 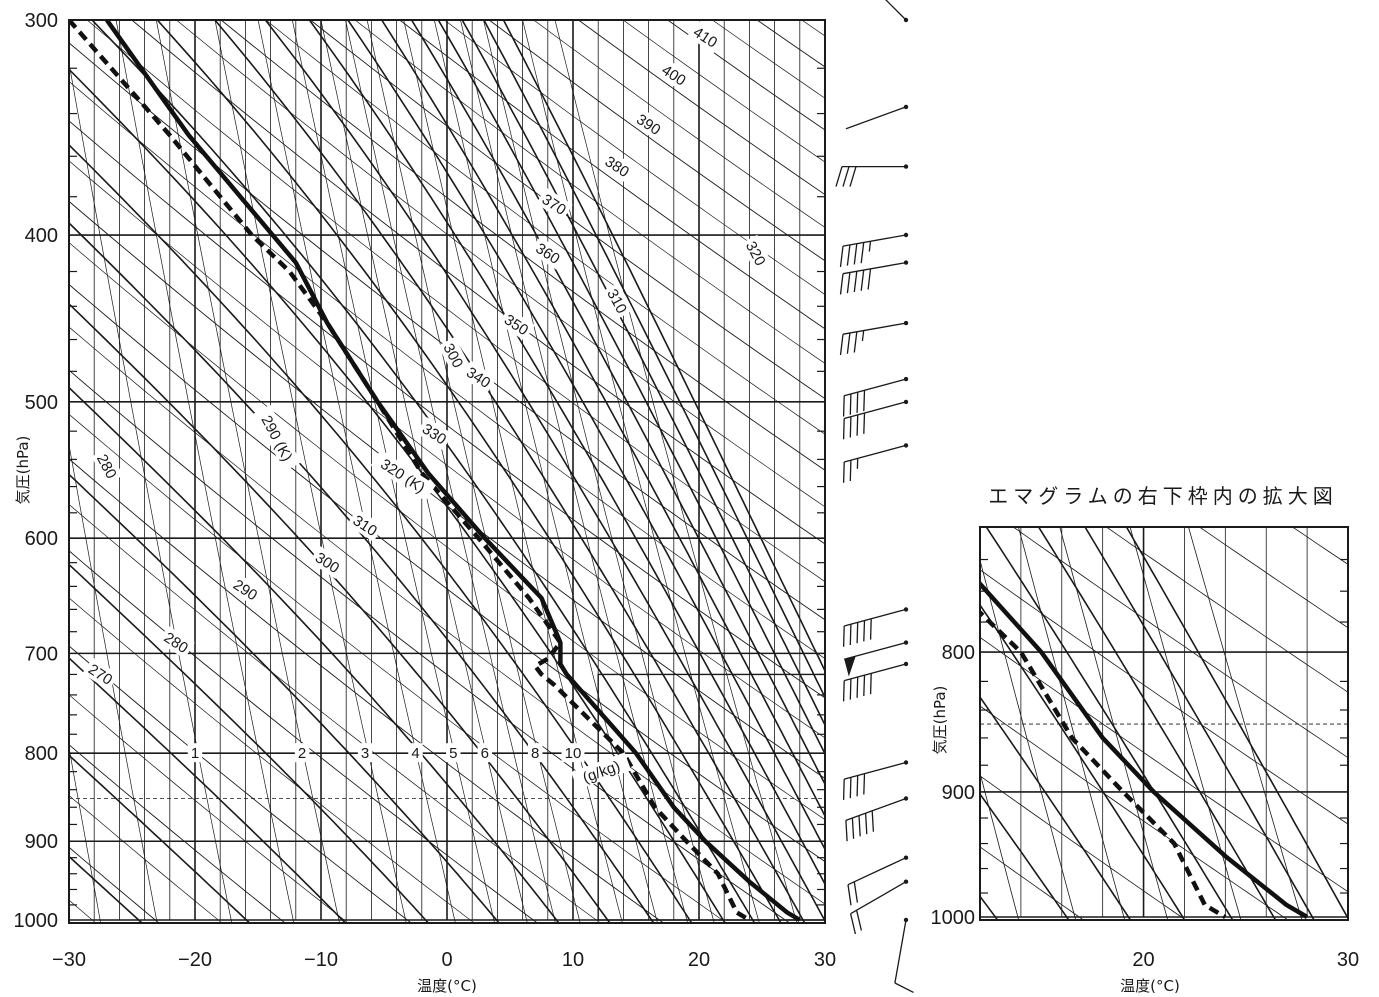 I want to click on inset-y-tick-label: 1000, so click(x=953, y=918).